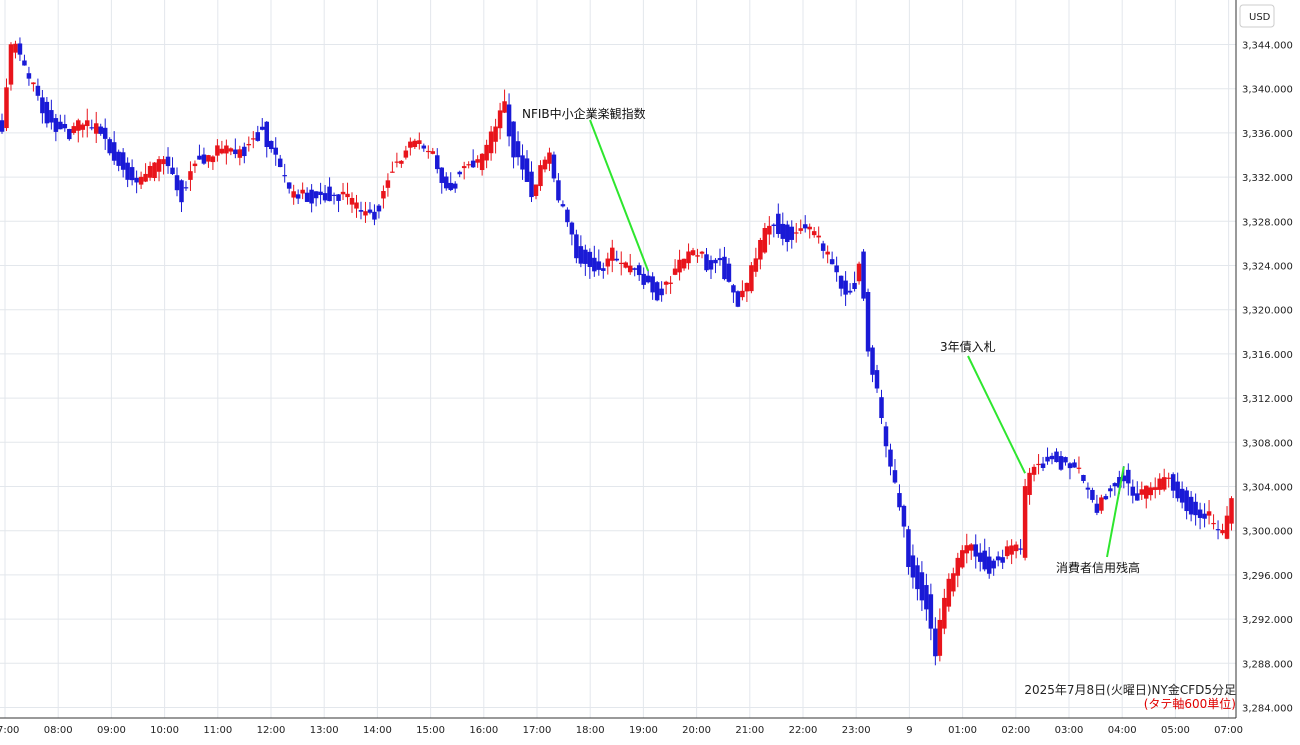  What do you see at coordinates (584, 113) in the screenshot?
I see `annotation-label: NFIB中小企業楽観指数` at bounding box center [584, 113].